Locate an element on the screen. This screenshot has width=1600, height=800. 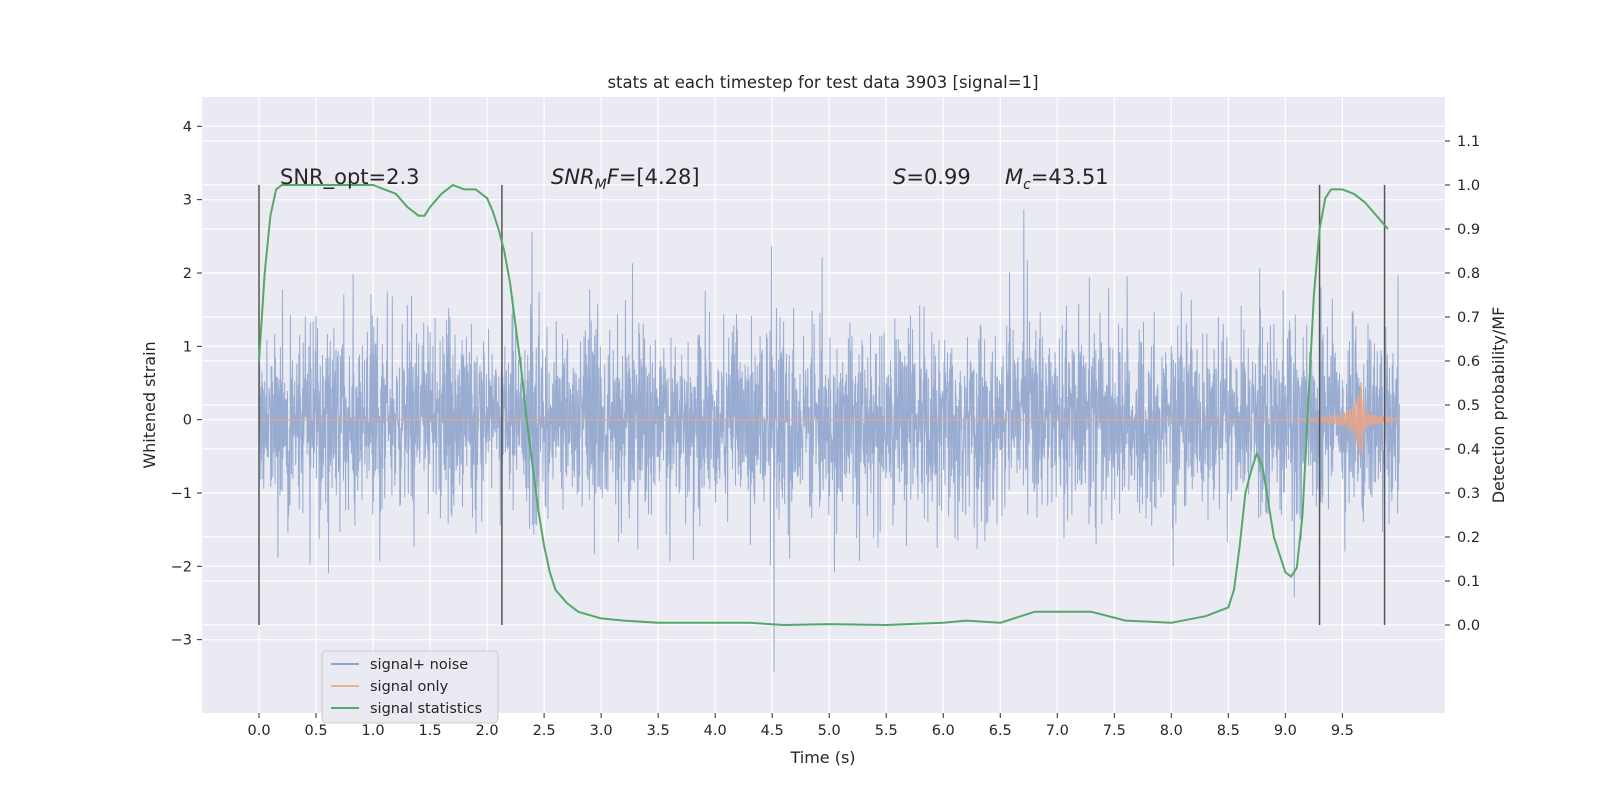
y-right-tick-label: 1.1 is located at coordinates (1468, 142).